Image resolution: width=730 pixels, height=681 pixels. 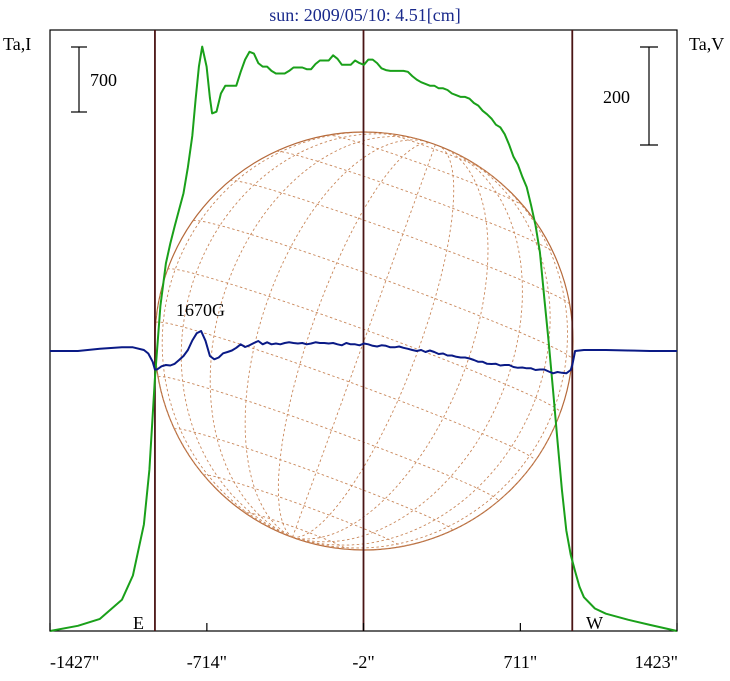 I want to click on east-limb-label: E, so click(x=138, y=623).